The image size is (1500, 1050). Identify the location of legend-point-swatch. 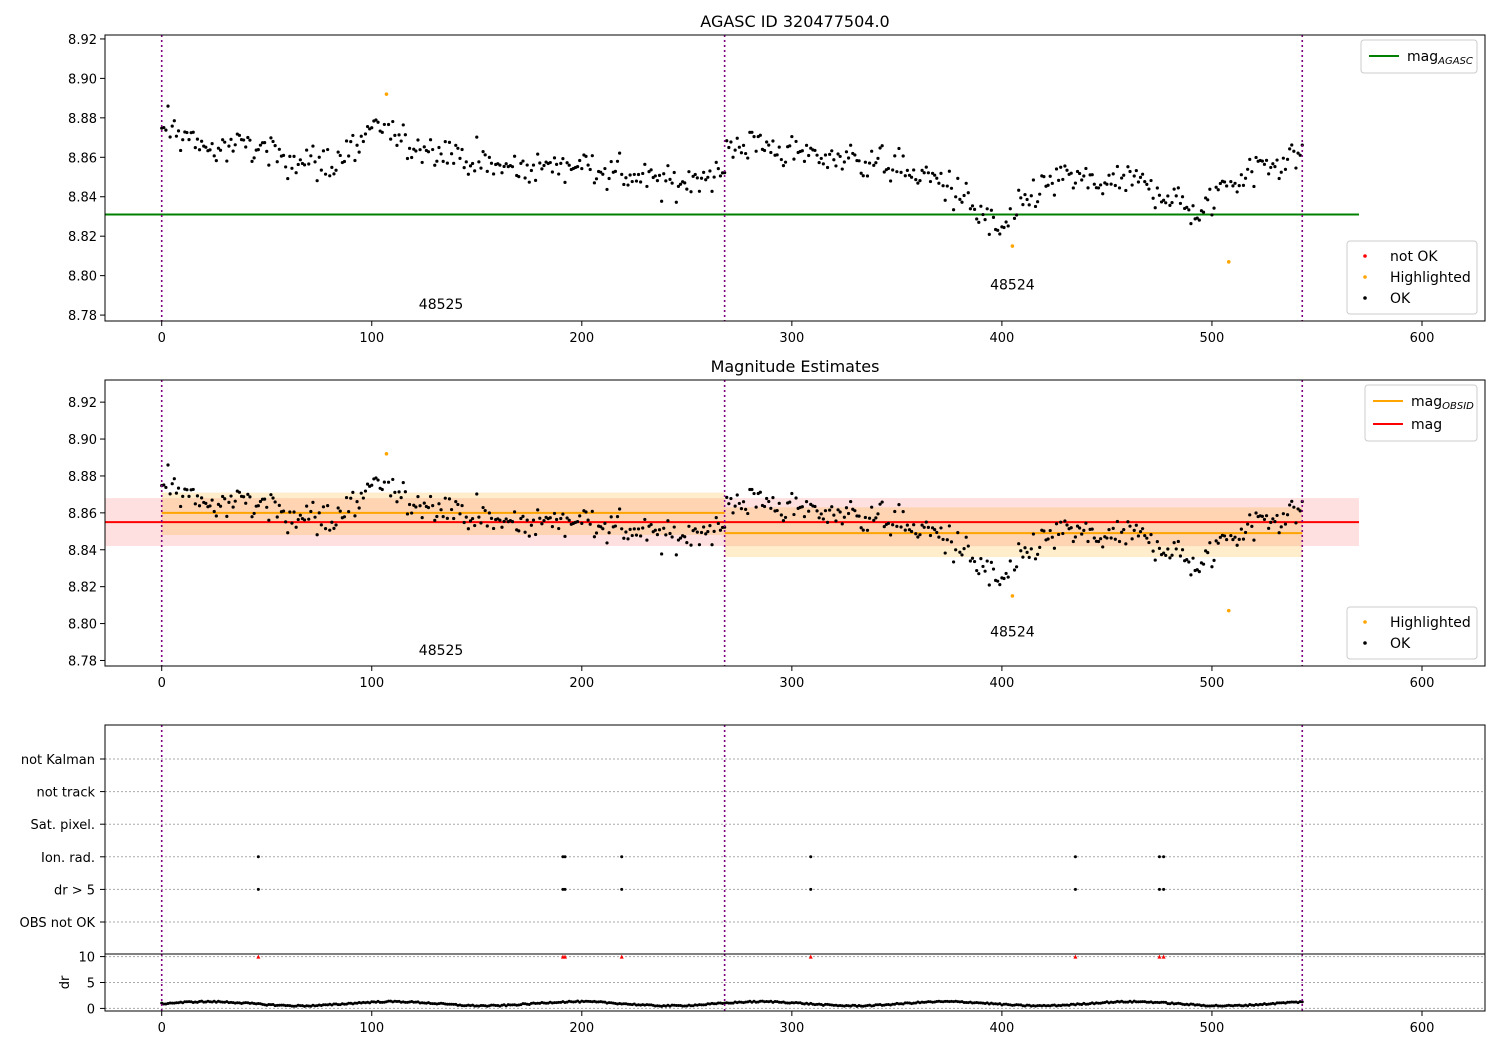
(1365, 622).